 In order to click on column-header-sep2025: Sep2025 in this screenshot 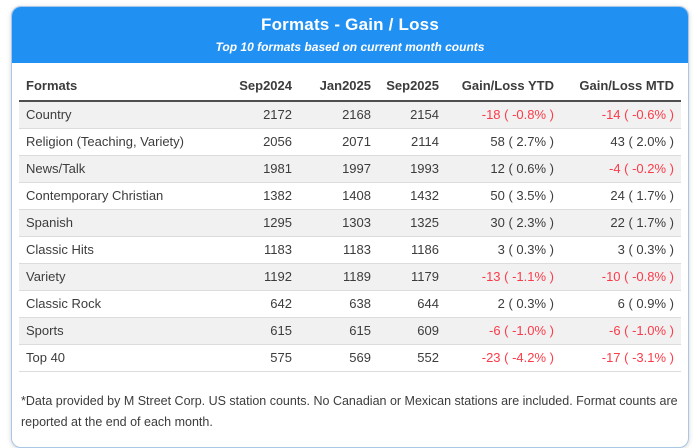, I will do `click(405, 87)`.